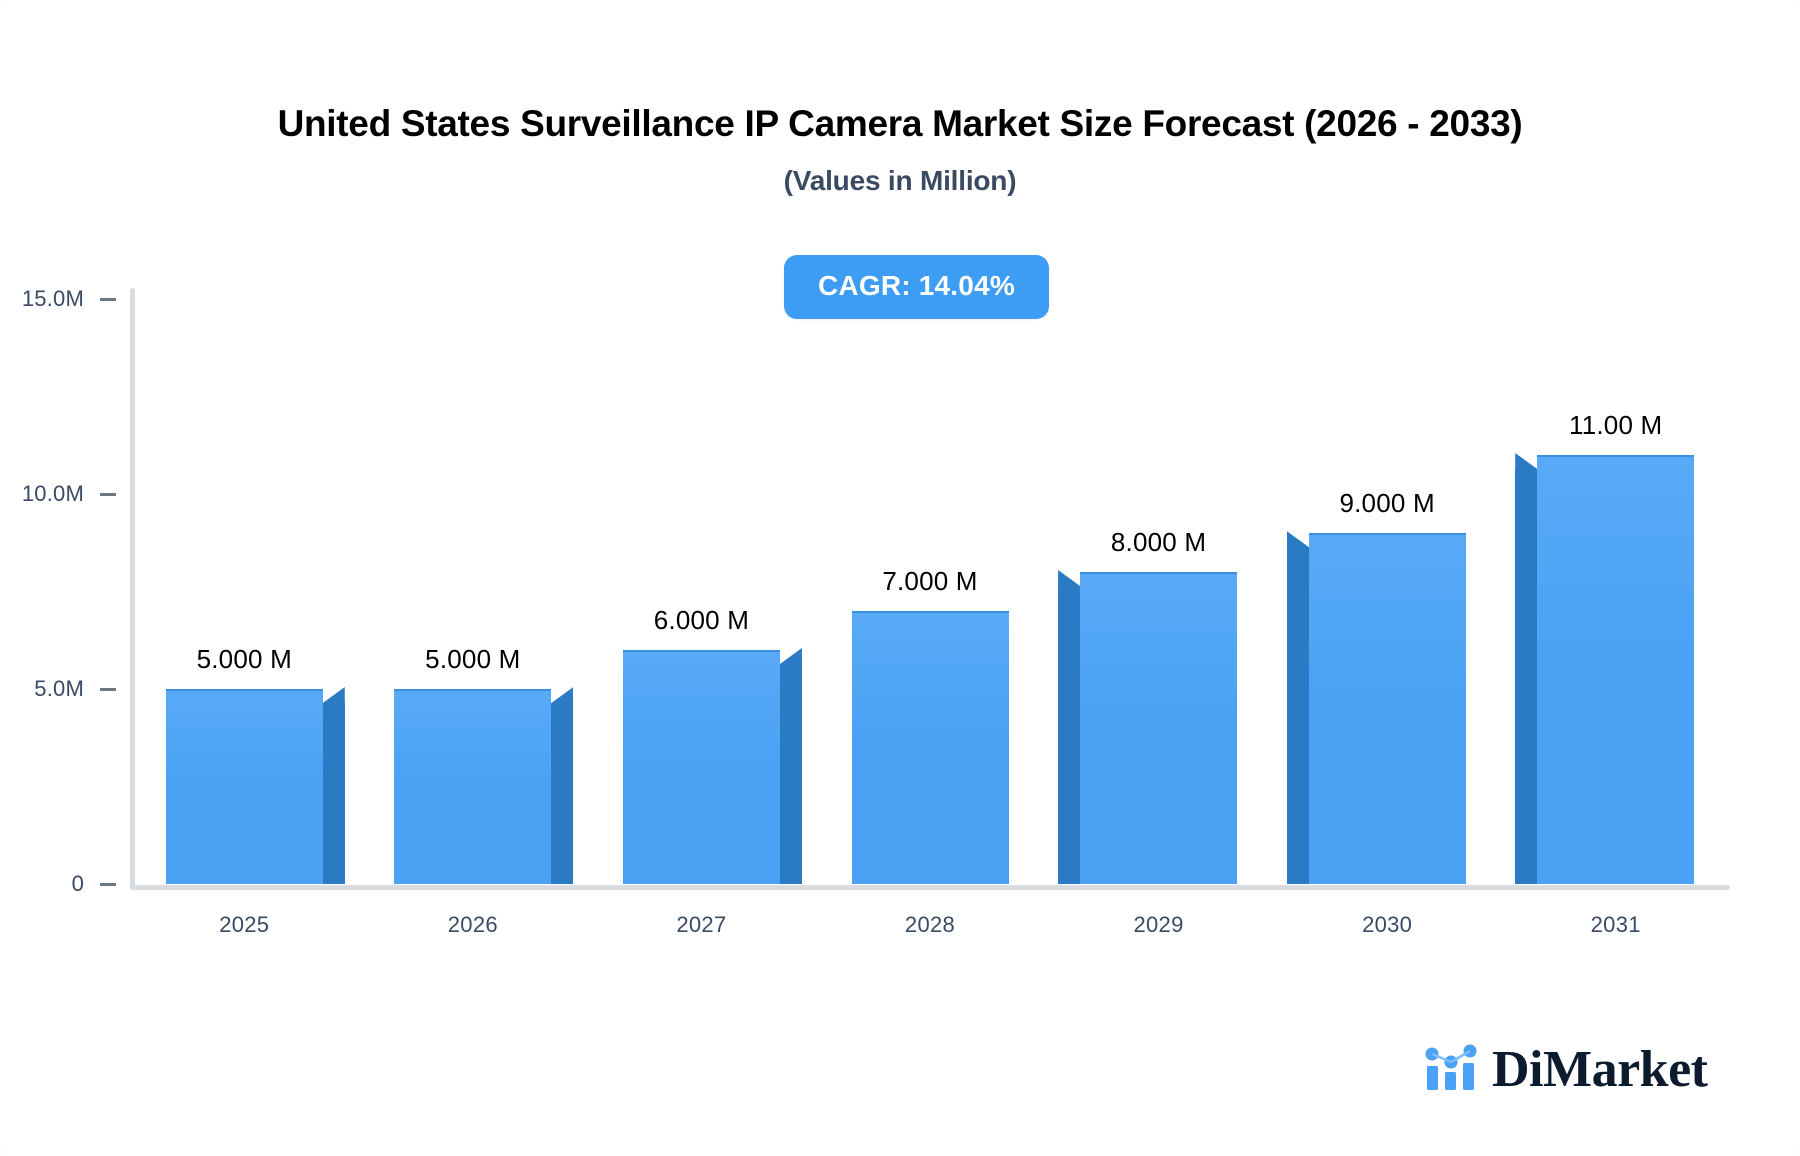 This screenshot has width=1800, height=1156. I want to click on y-axis-tick: 15.0M, so click(76, 299).